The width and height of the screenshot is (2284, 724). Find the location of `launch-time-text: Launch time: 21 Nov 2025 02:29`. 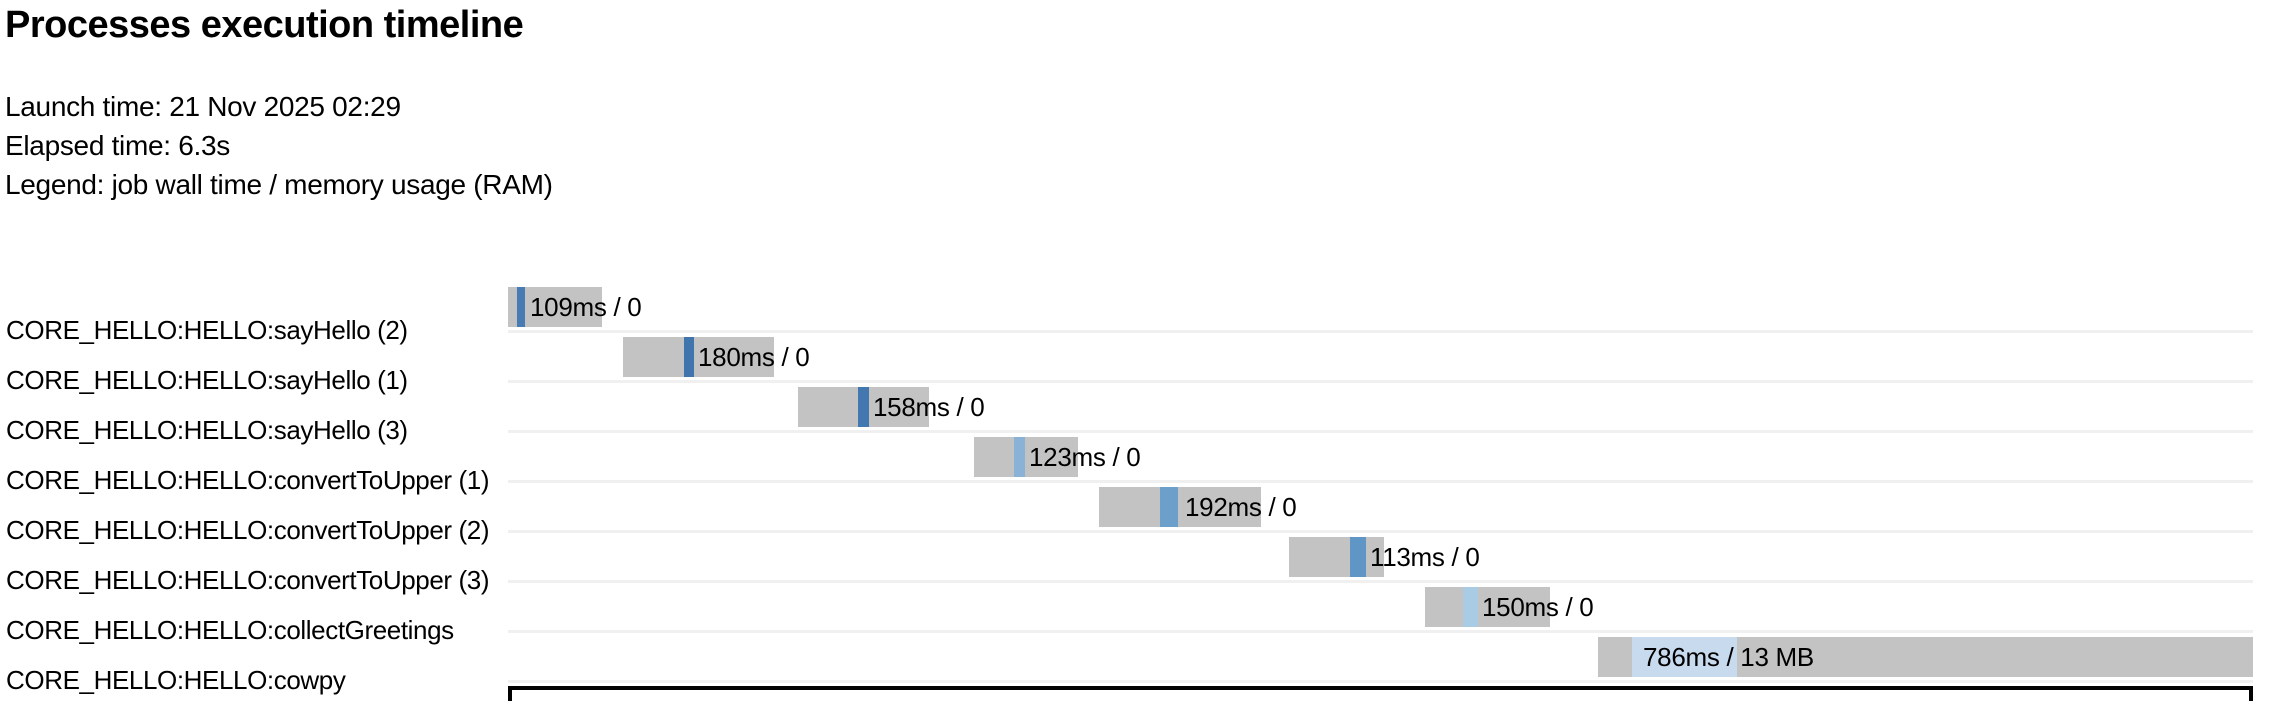

launch-time-text: Launch time: 21 Nov 2025 02:29 is located at coordinates (203, 106).